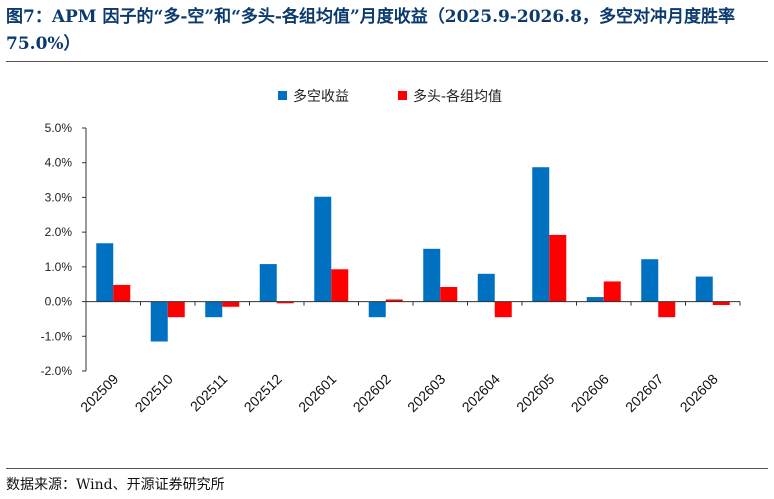 This screenshot has width=774, height=499. I want to click on y-tick-label: 1.0%, so click(59, 267).